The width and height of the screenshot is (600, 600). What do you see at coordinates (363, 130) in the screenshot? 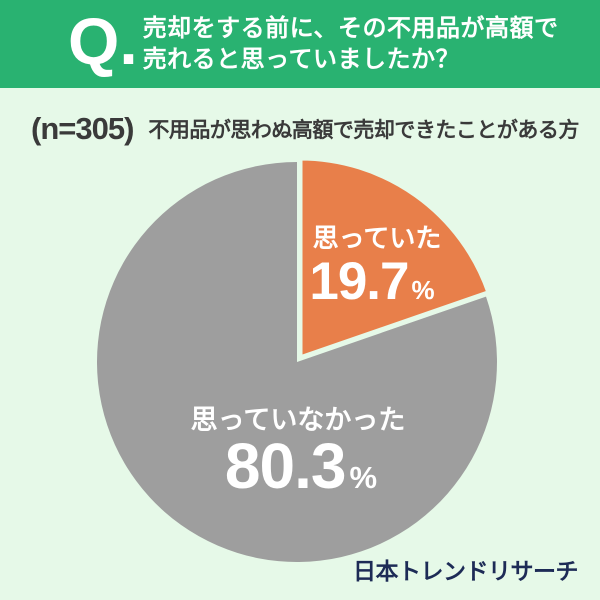
I see `respondent-description: 不用品が思わぬ高額で売却できたことがある方` at bounding box center [363, 130].